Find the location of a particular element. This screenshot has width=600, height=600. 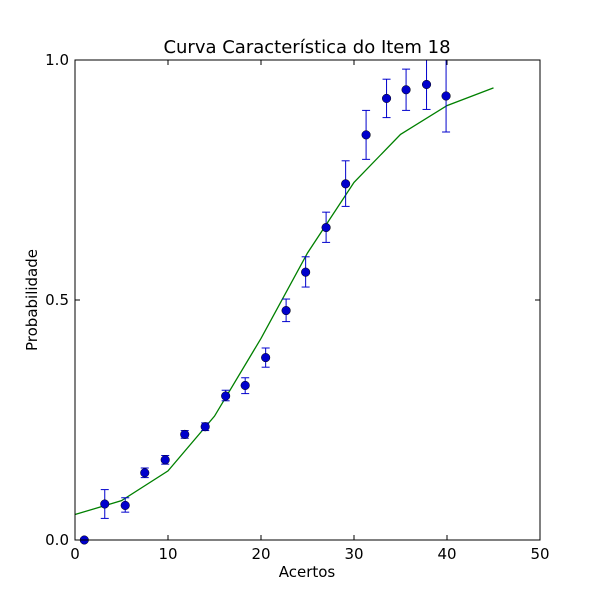

x-tick-label-1: 10 is located at coordinates (167, 554).